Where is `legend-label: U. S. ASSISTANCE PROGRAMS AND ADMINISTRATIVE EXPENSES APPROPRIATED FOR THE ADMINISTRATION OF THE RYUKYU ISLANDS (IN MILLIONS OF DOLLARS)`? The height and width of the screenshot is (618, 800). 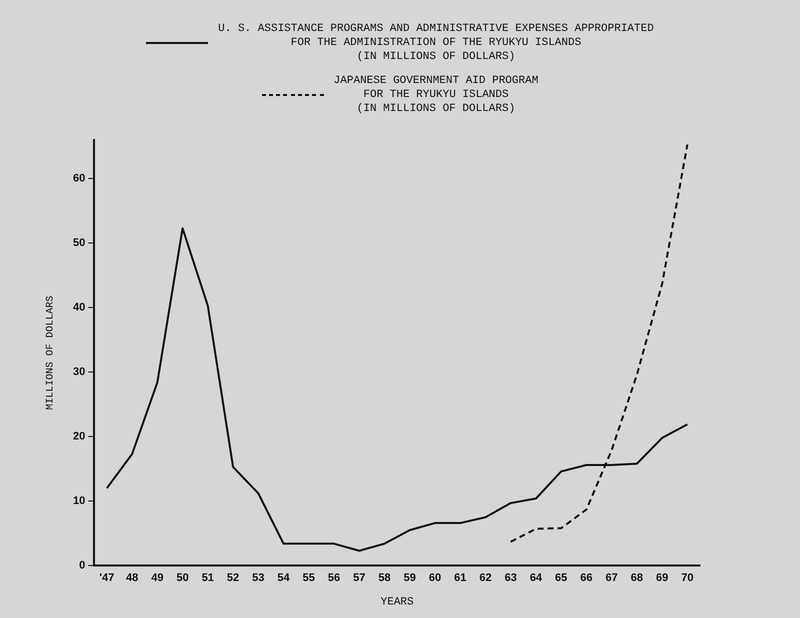
legend-label: U. S. ASSISTANCE PROGRAMS AND ADMINISTRATIVE EXPENSES APPROPRIATED FOR THE ADMINISTRATION OF THE RYUKYU ISLANDS (IN MILLIONS OF DOLLARS) is located at coordinates (436, 43).